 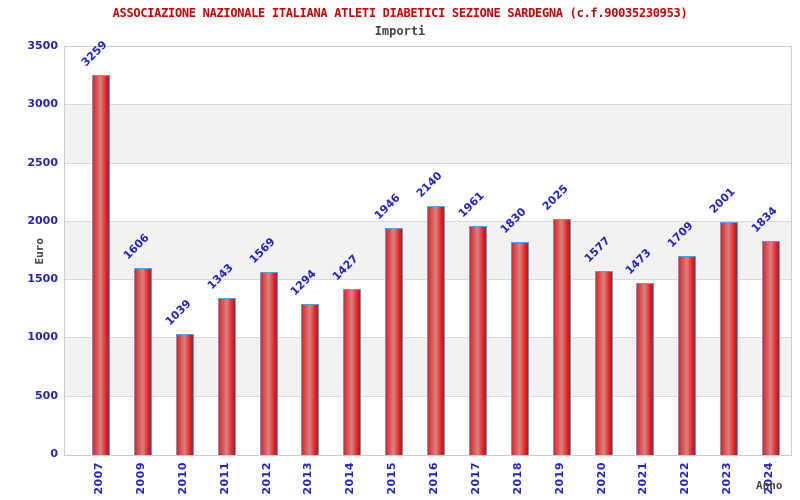 What do you see at coordinates (559, 478) in the screenshot?
I see `x-tick-label: 2019` at bounding box center [559, 478].